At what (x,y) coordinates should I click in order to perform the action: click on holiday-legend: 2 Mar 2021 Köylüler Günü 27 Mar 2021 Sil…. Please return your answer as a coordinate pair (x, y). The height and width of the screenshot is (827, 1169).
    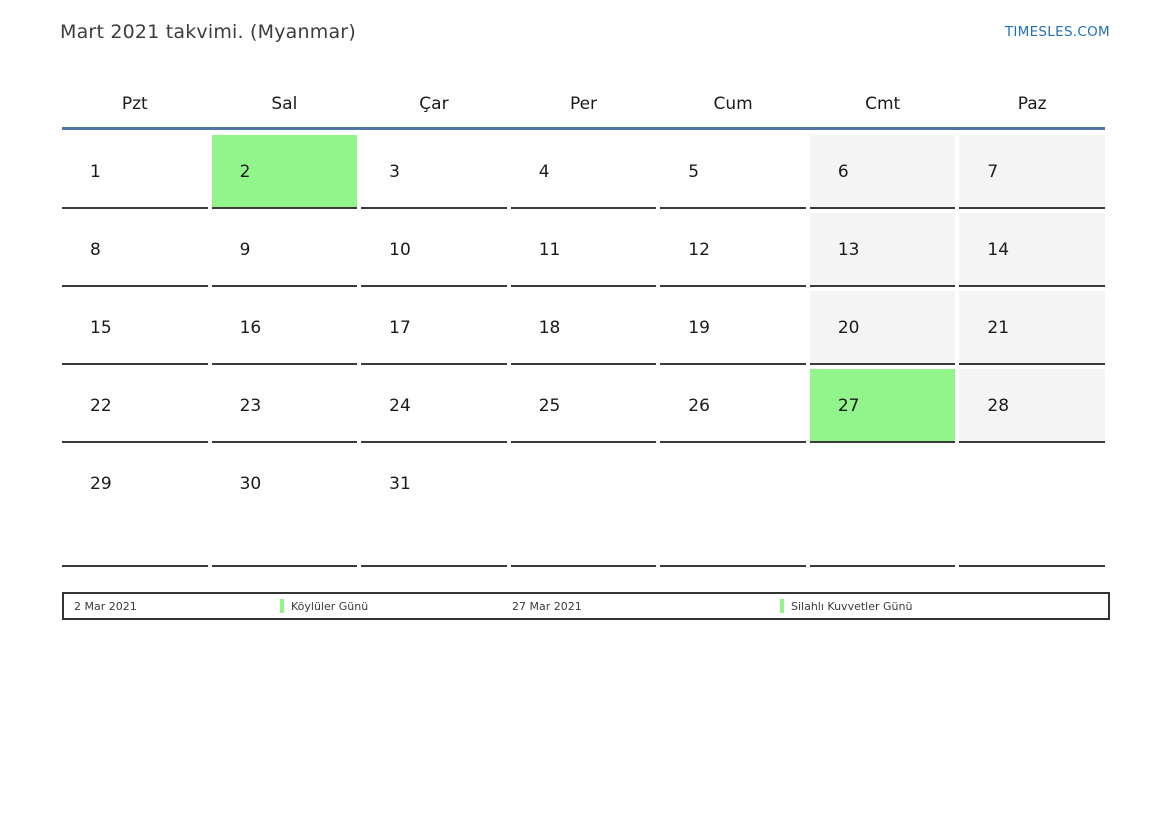
    Looking at the image, I should click on (586, 606).